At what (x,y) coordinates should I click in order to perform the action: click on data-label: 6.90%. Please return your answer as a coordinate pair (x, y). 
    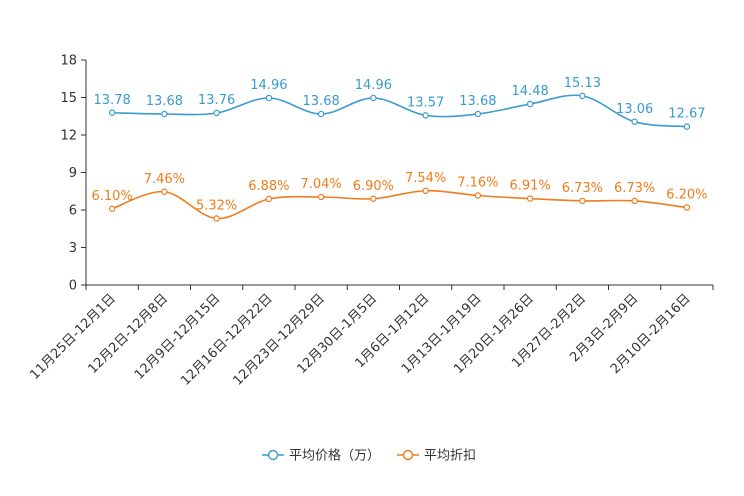
    Looking at the image, I should click on (373, 186).